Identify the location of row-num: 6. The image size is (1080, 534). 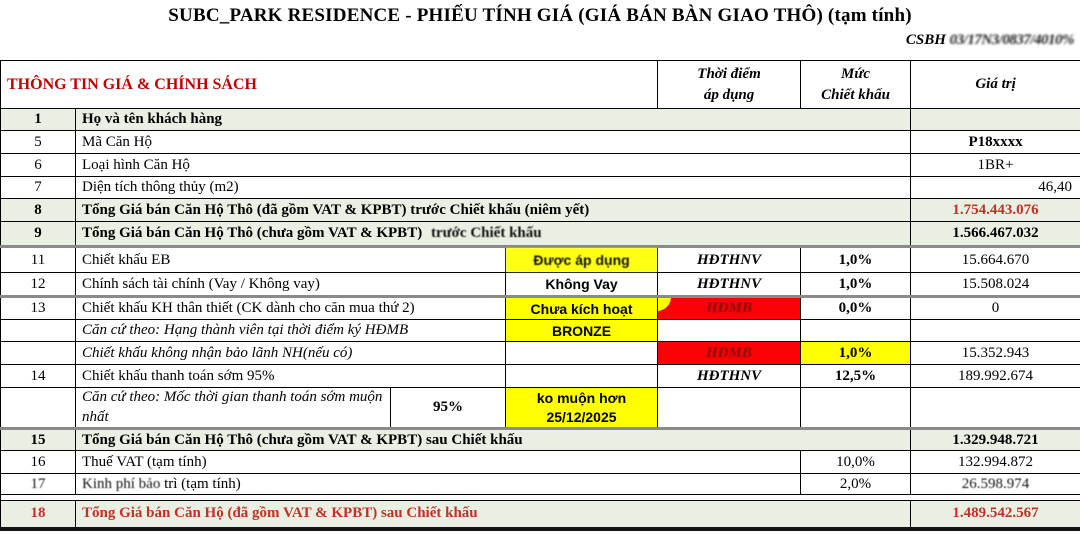
(38, 165).